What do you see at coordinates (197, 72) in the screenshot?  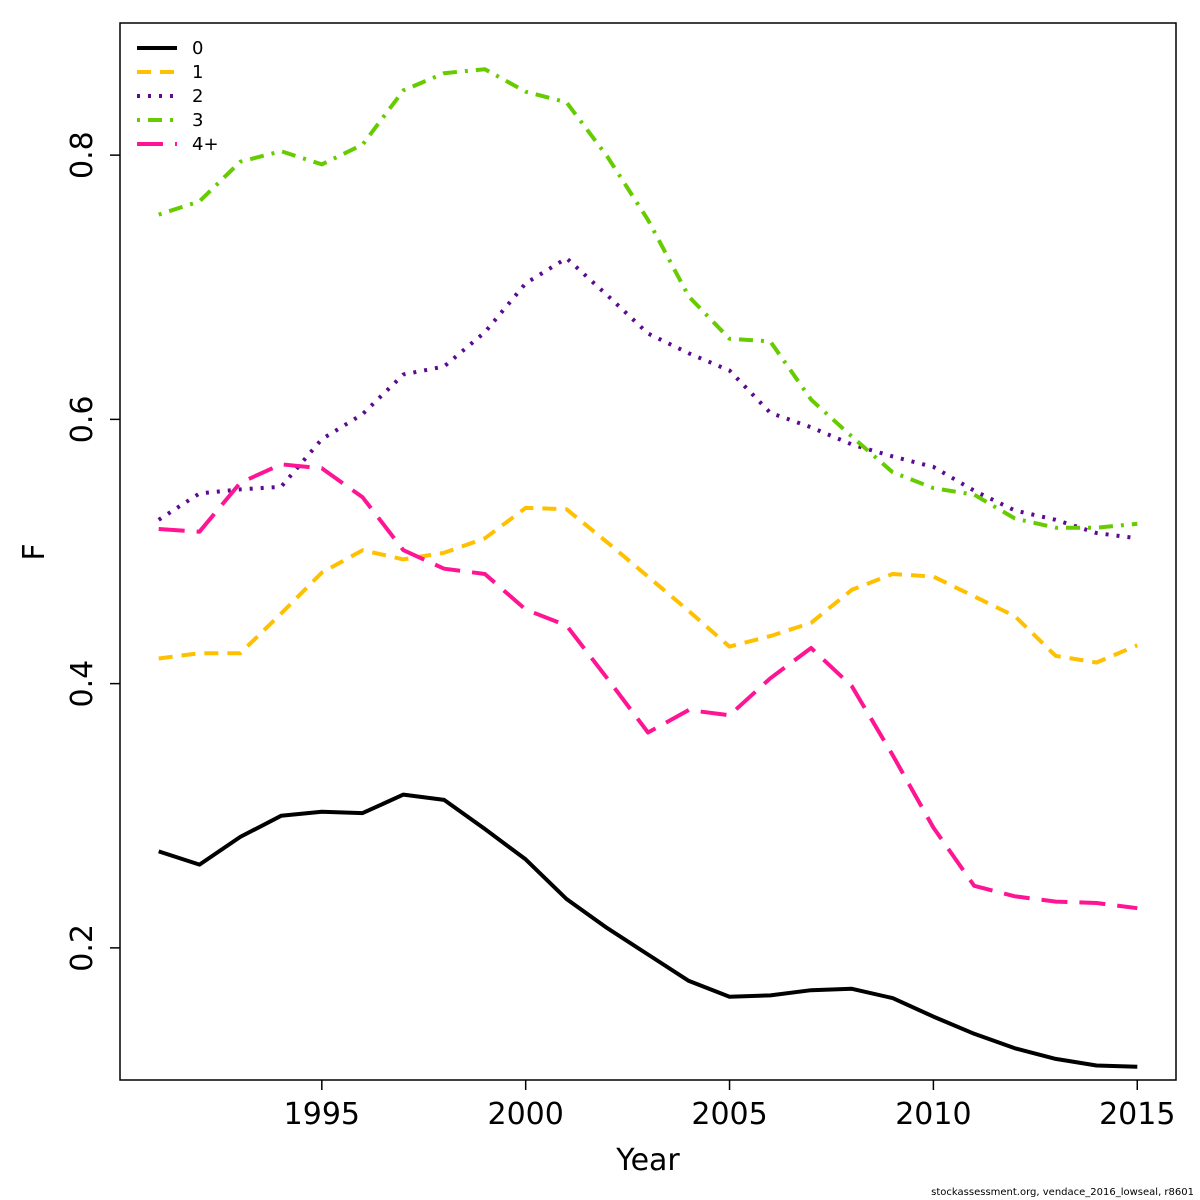 I see `legend-label: 1` at bounding box center [197, 72].